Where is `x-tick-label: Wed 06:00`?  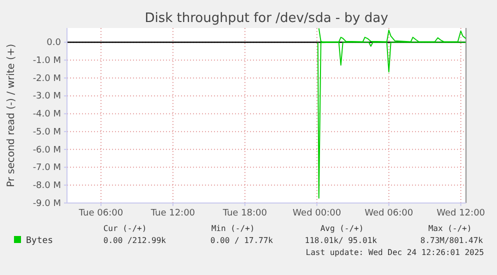
x-tick-label: Wed 06:00 is located at coordinates (389, 213).